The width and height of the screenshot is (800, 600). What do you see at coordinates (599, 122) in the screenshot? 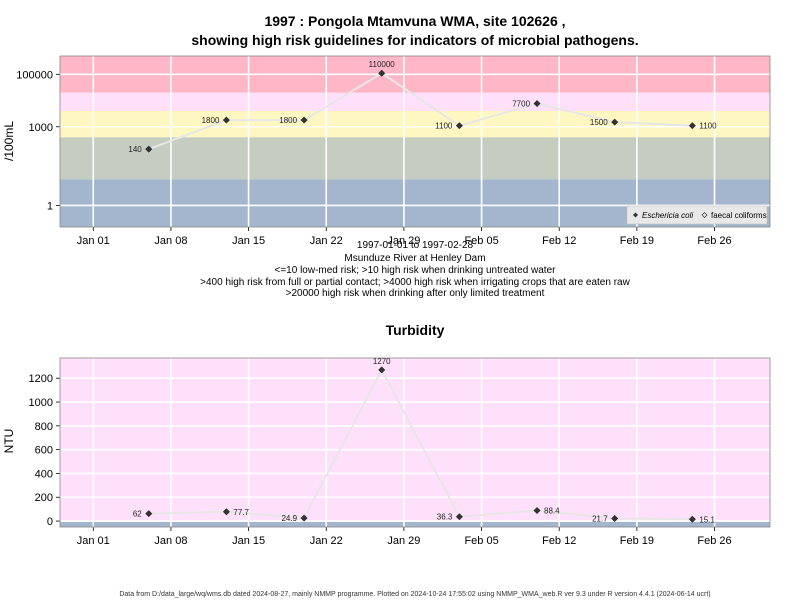
I see `data-label: 1500` at bounding box center [599, 122].